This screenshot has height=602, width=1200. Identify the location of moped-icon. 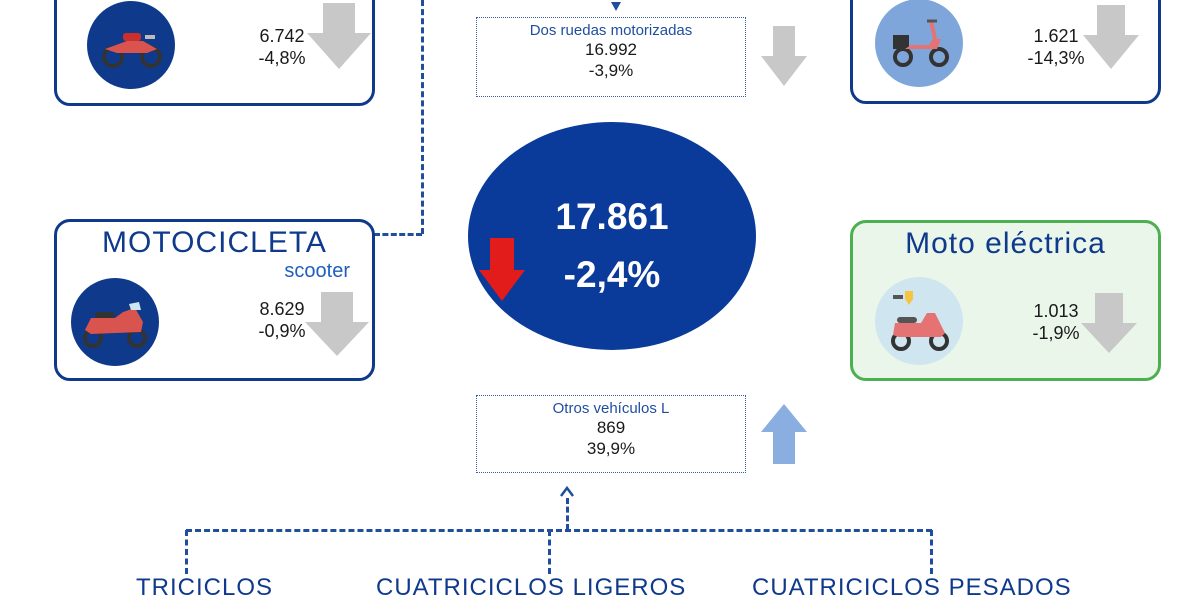
(919, 43).